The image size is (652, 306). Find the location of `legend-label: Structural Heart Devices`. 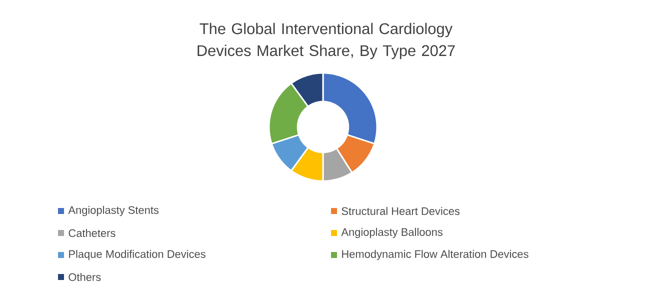

legend-label: Structural Heart Devices is located at coordinates (401, 211).